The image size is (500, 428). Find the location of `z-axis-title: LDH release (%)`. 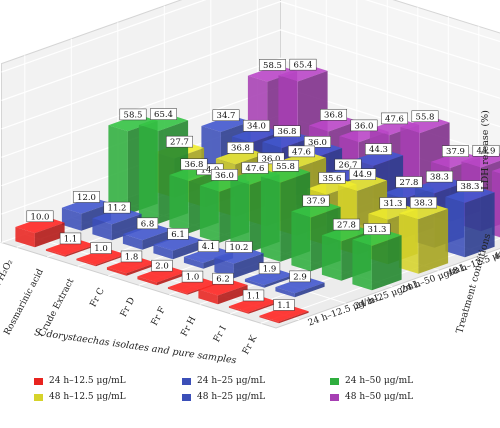

z-axis-title: LDH release (%) is located at coordinates (485, 150).